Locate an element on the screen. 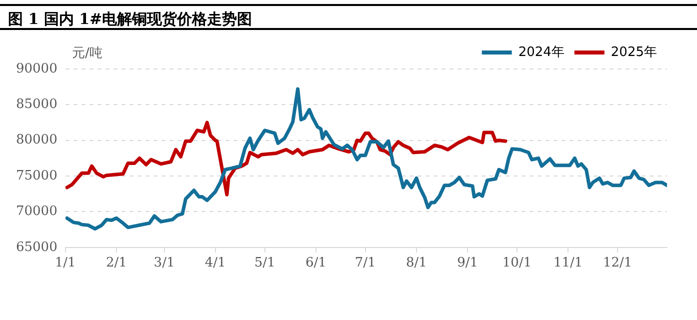 Image resolution: width=697 pixels, height=320 pixels. y-tick-label: 65000 is located at coordinates (37, 247).